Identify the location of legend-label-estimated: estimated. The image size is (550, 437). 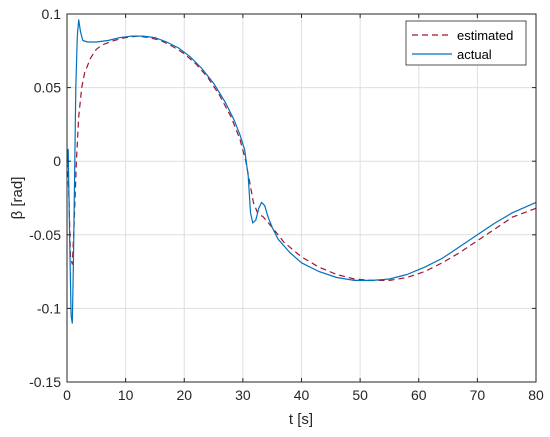
(485, 35).